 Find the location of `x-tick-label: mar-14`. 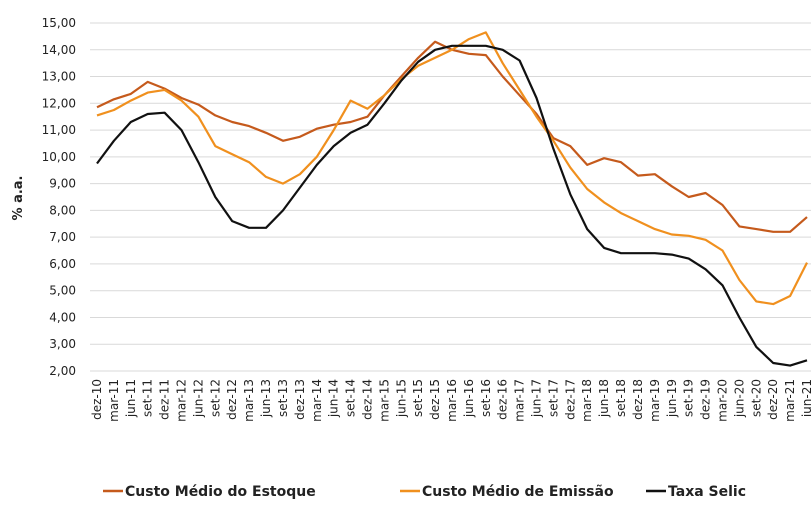

x-tick-label: mar-14 is located at coordinates (317, 400).